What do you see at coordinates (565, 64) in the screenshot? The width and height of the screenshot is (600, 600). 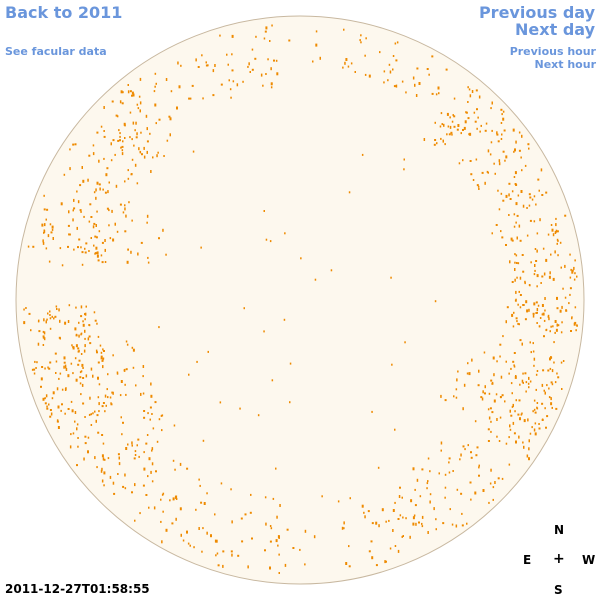 I see `next-hour-link: Next hour` at bounding box center [565, 64].